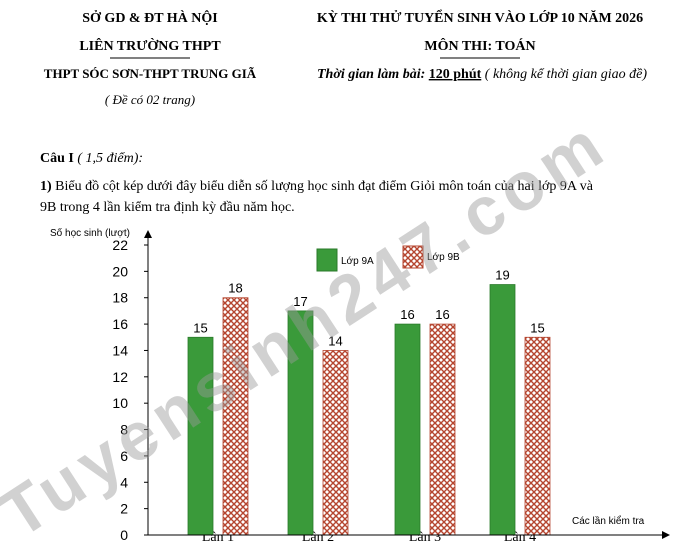 This screenshot has width=700, height=552. Describe the element at coordinates (149, 17) in the screenshot. I see `dept: SỞ GD & ĐT HÀ NỘI` at that location.